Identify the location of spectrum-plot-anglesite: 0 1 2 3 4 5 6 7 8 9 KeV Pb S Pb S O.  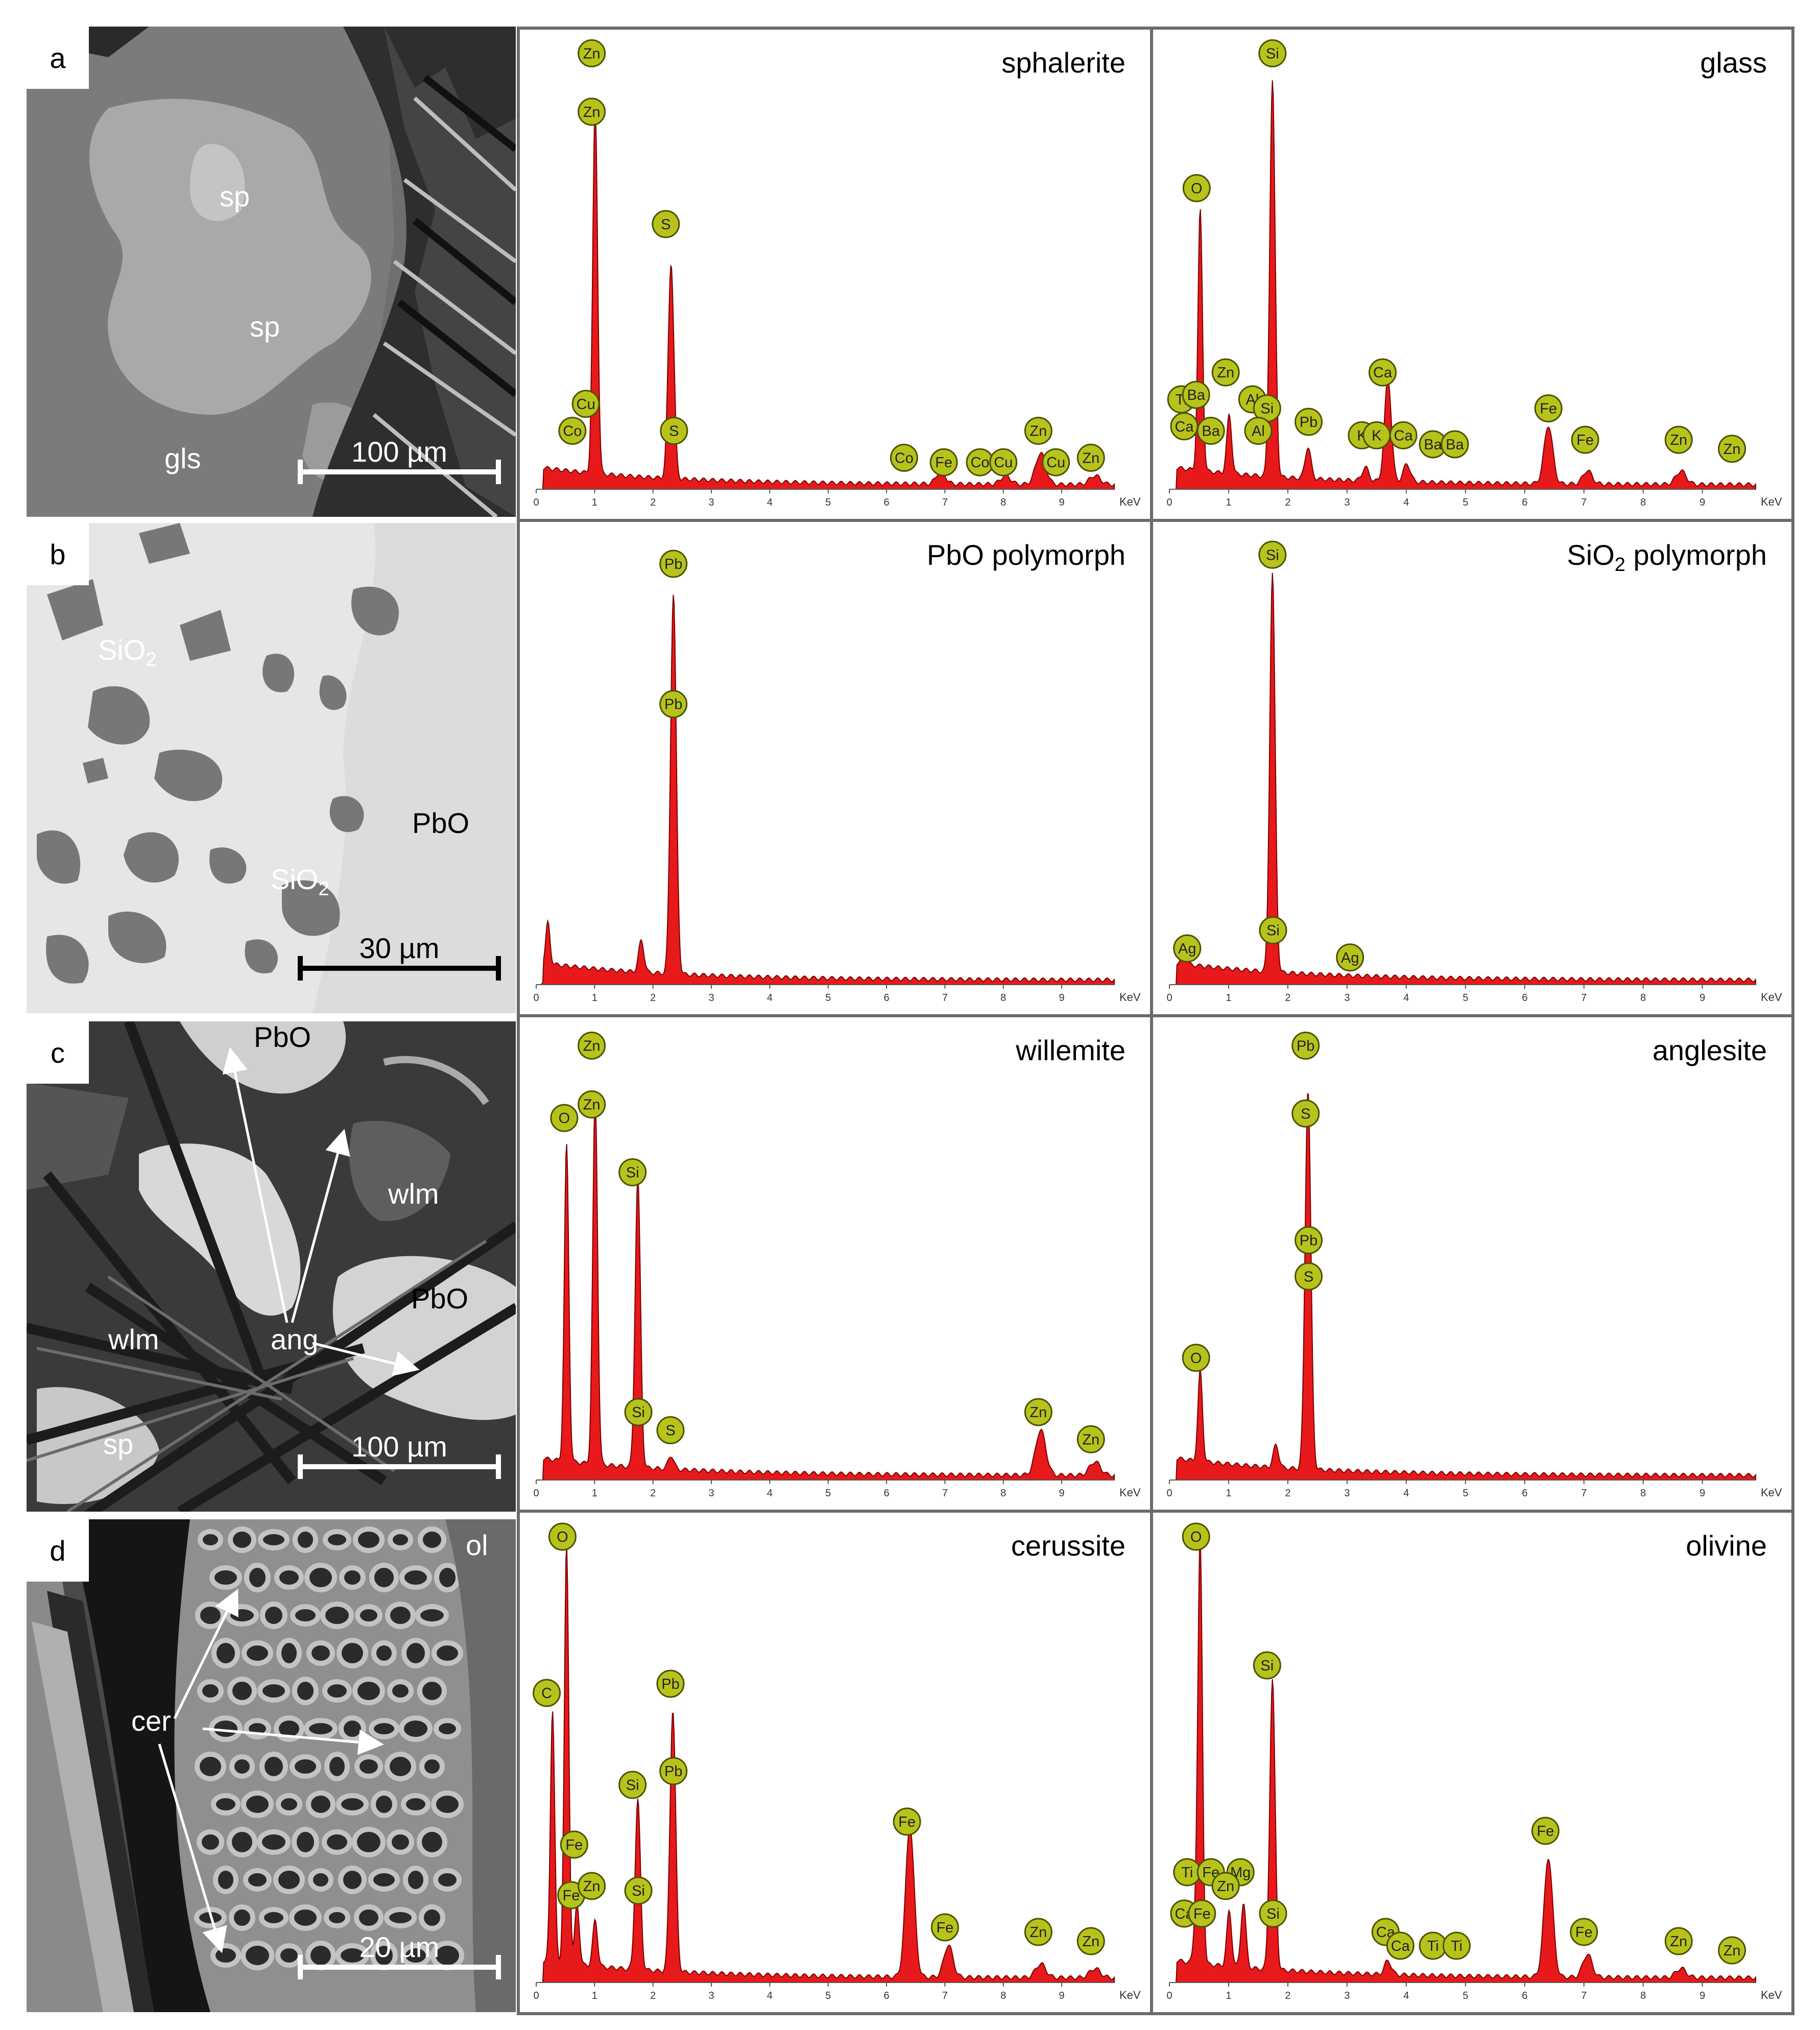
(1474, 1265).